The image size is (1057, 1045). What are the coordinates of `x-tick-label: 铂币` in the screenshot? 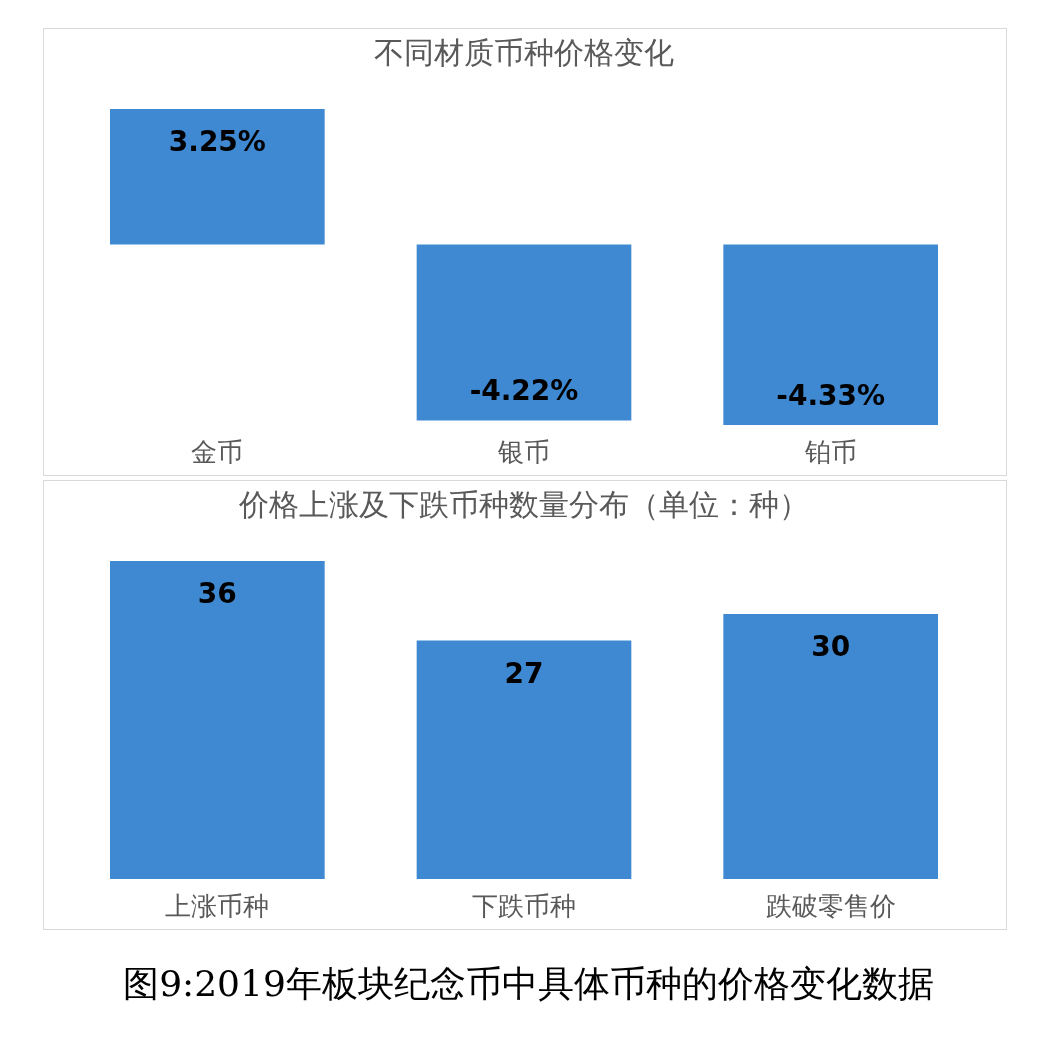 It's located at (830, 451).